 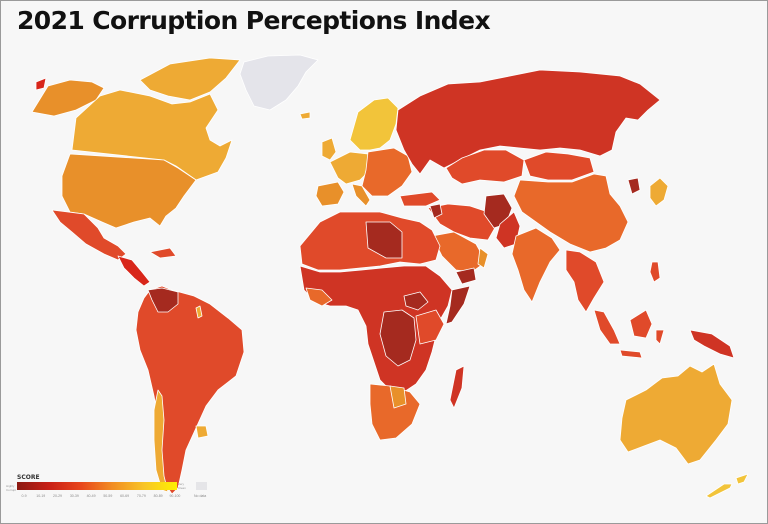 I want to click on region-iceland, so click(x=305, y=115).